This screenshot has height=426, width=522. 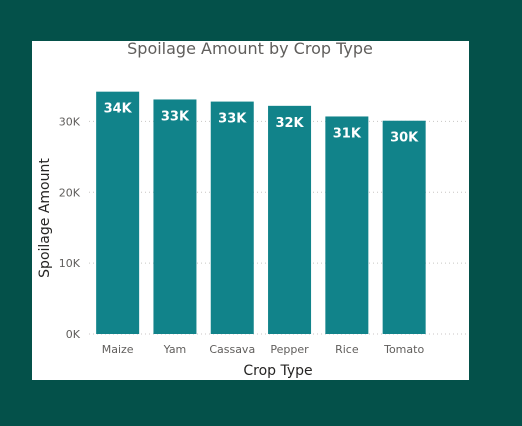 What do you see at coordinates (70, 121) in the screenshot?
I see `y-tick-label: 30K` at bounding box center [70, 121].